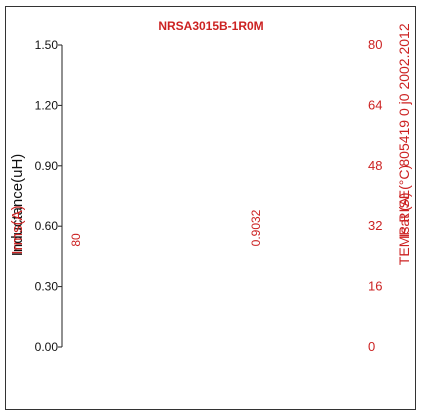 This screenshot has width=422, height=416. What do you see at coordinates (375, 225) in the screenshot?
I see `right-tick-label: 32` at bounding box center [375, 225].